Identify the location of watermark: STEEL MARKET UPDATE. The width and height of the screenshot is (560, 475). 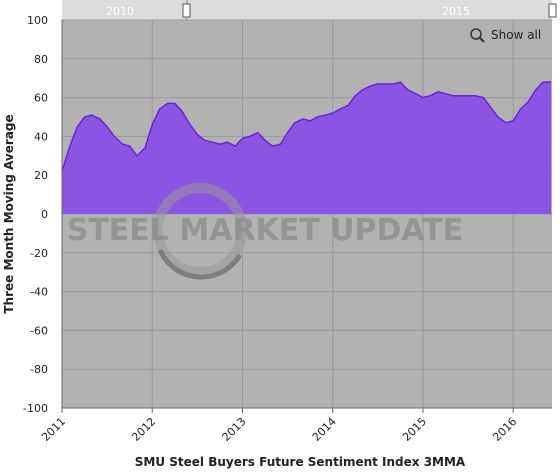
(265, 230).